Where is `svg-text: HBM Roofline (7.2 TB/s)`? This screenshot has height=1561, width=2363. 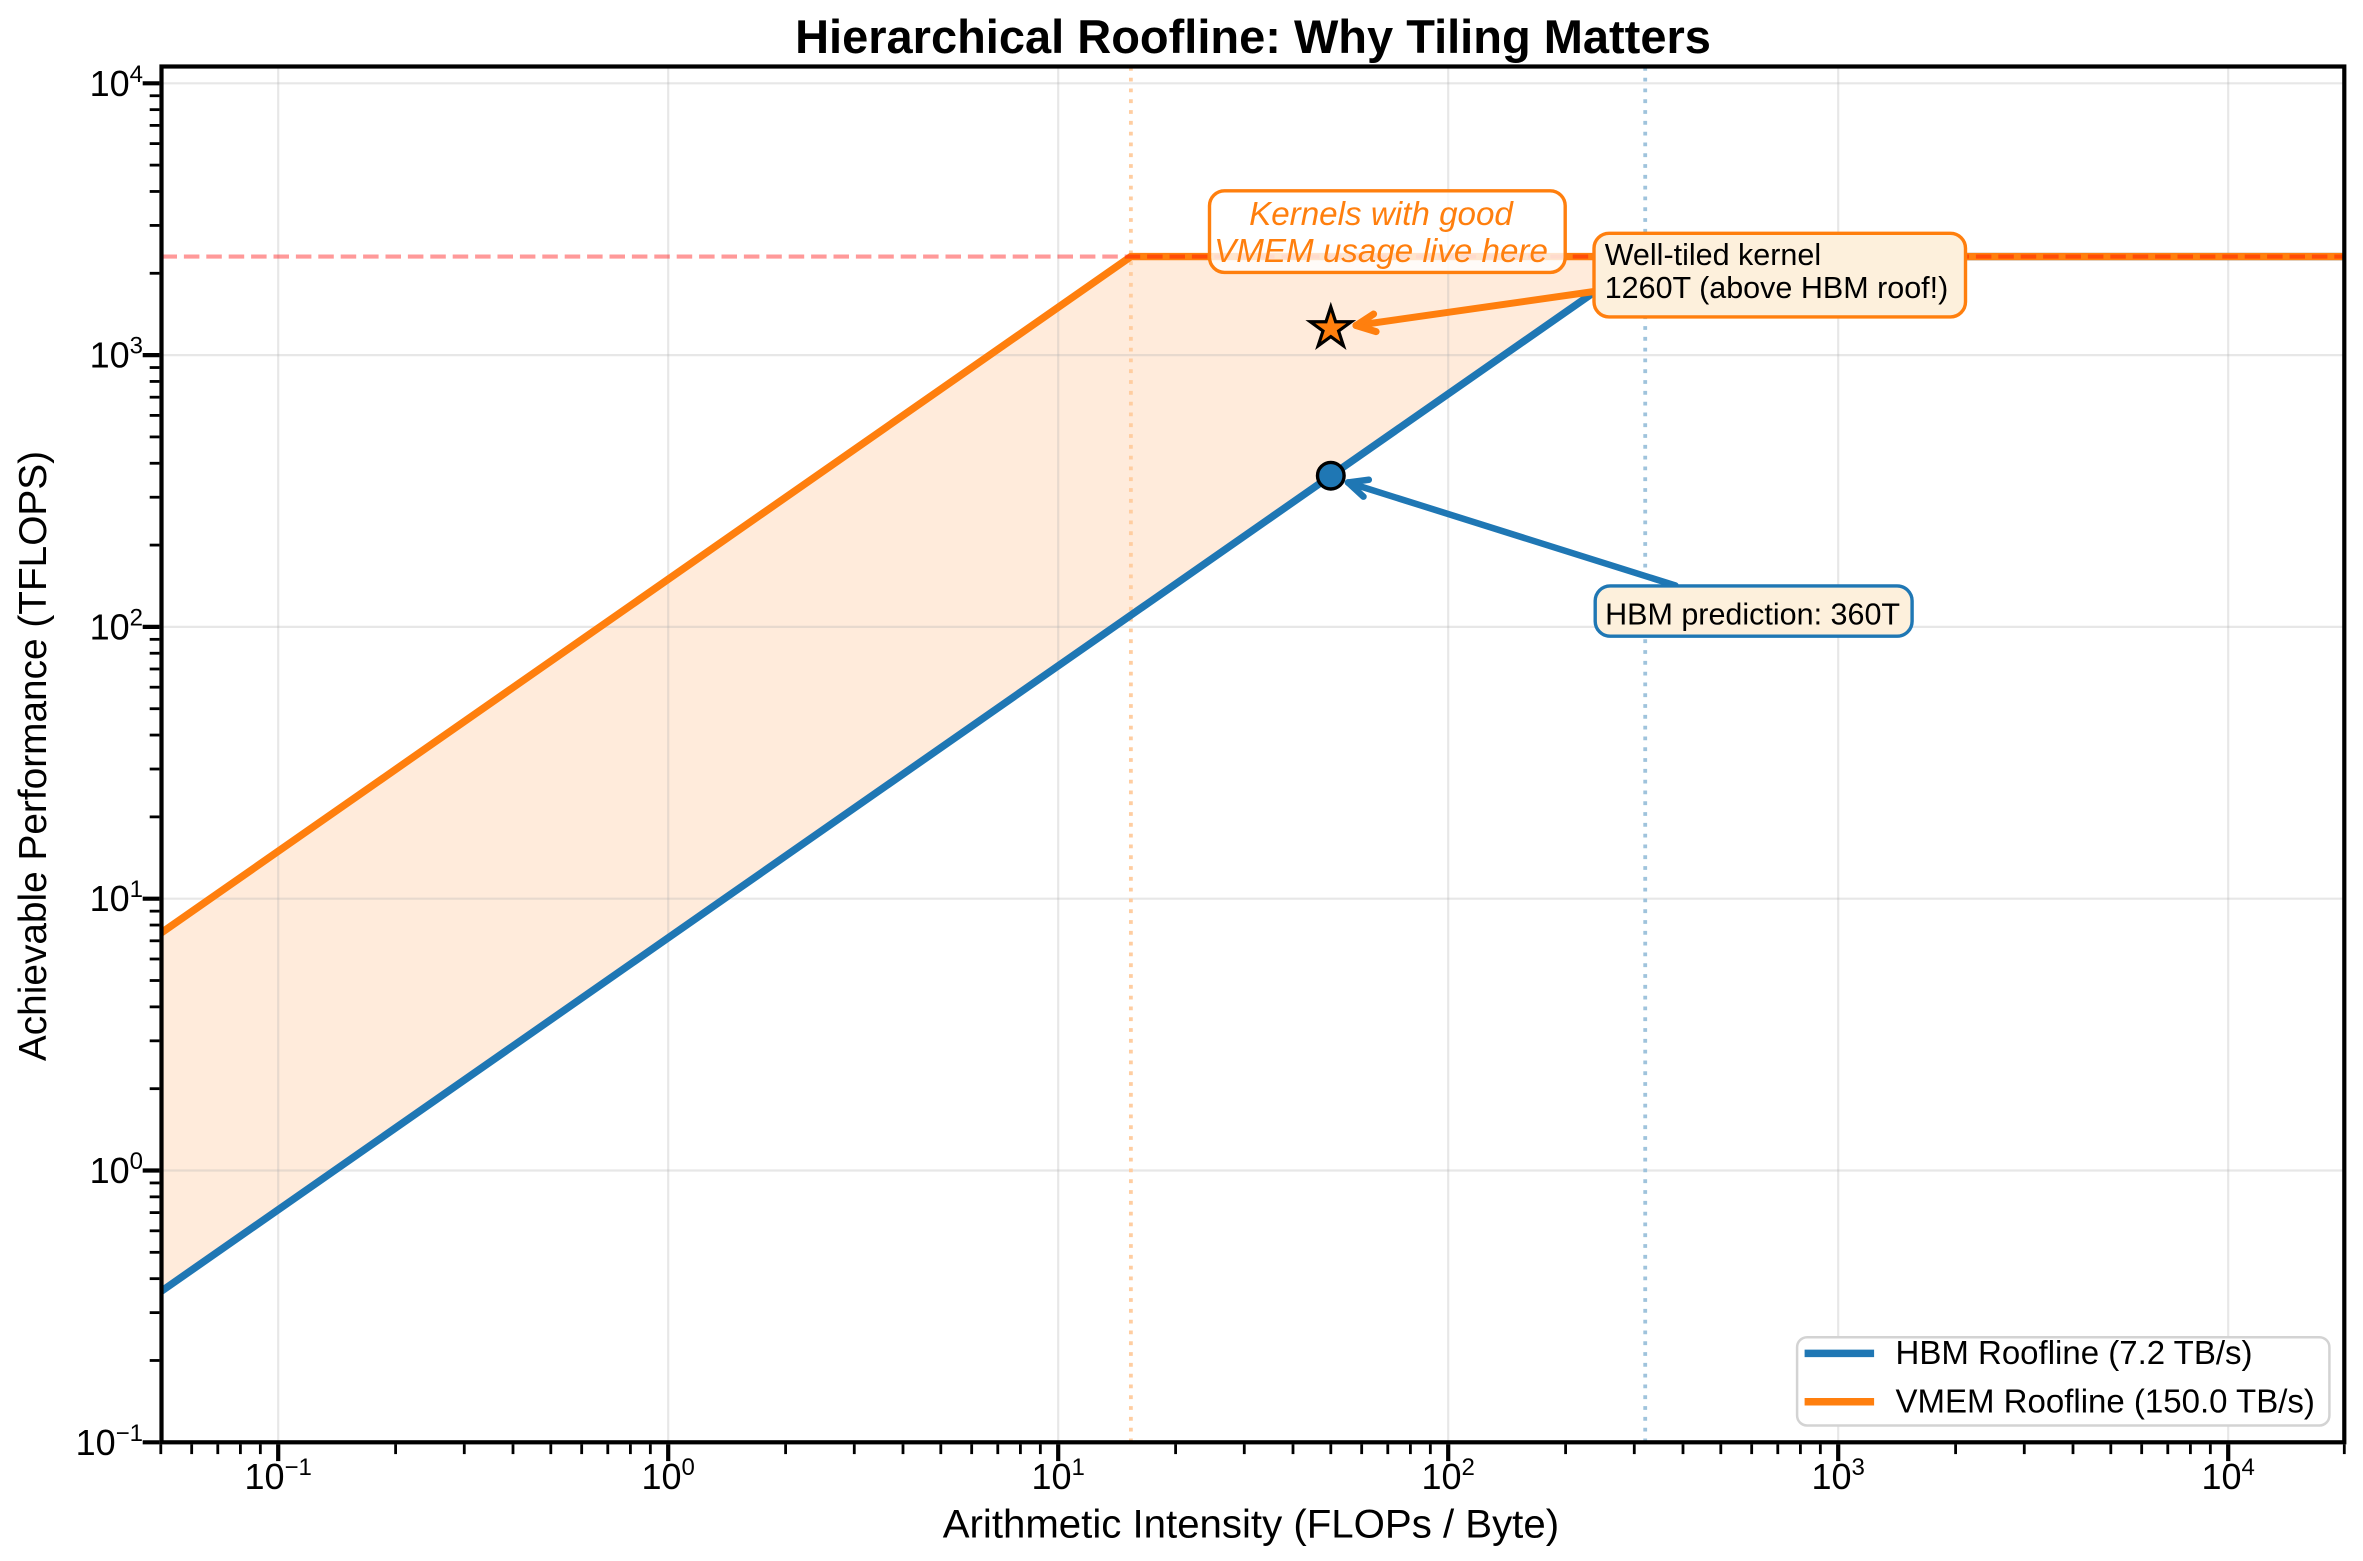 svg-text: HBM Roofline (7.2 TB/s) is located at coordinates (2074, 1352).